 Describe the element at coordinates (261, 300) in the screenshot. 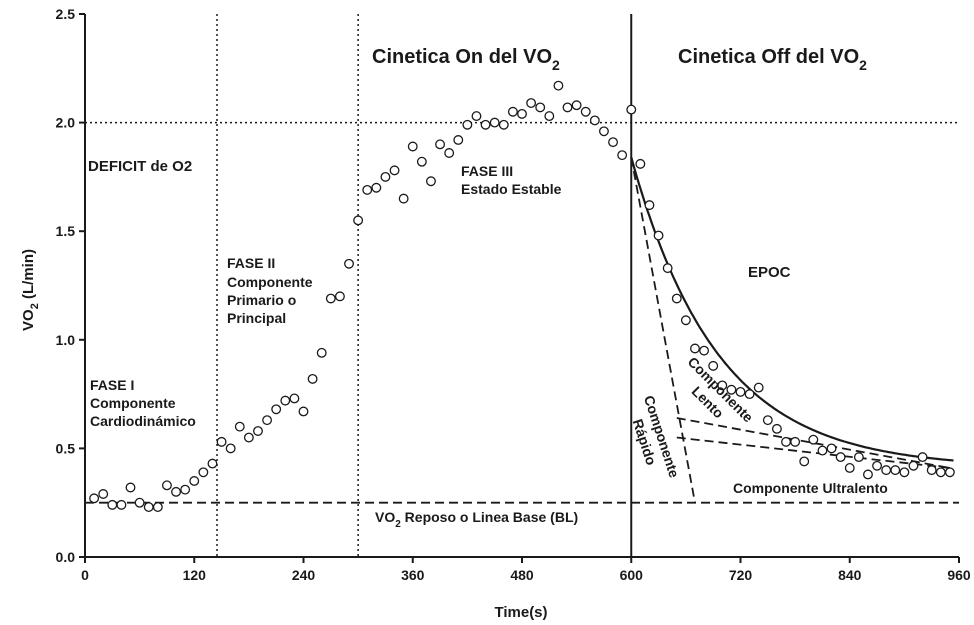

I see `svg-text: Primario o` at that location.